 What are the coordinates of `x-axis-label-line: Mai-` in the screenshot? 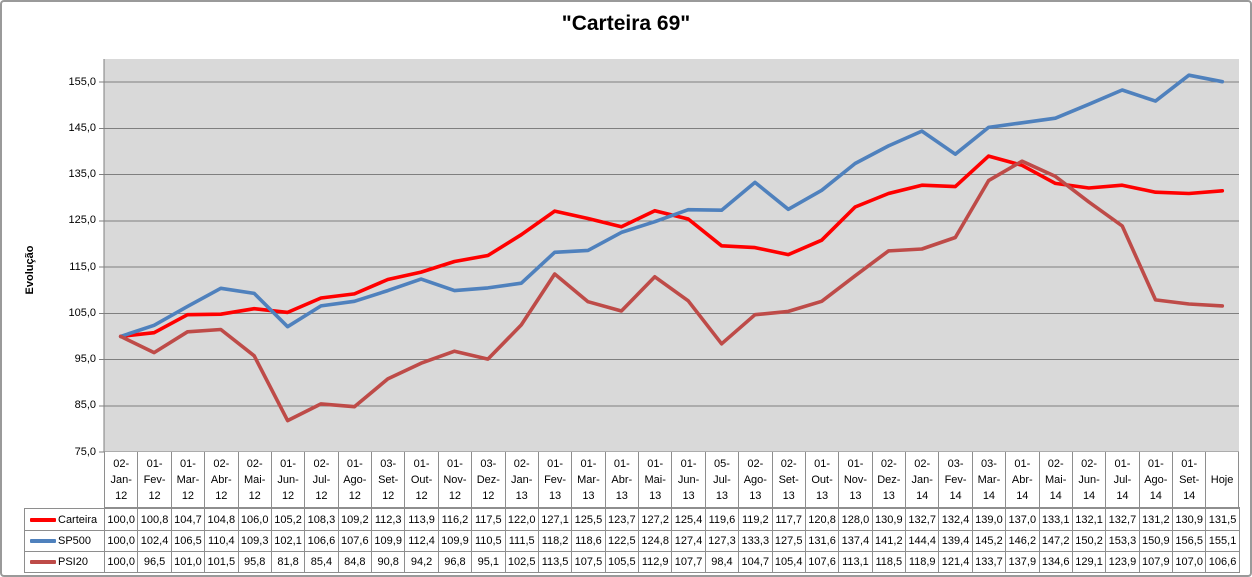 It's located at (1055, 479).